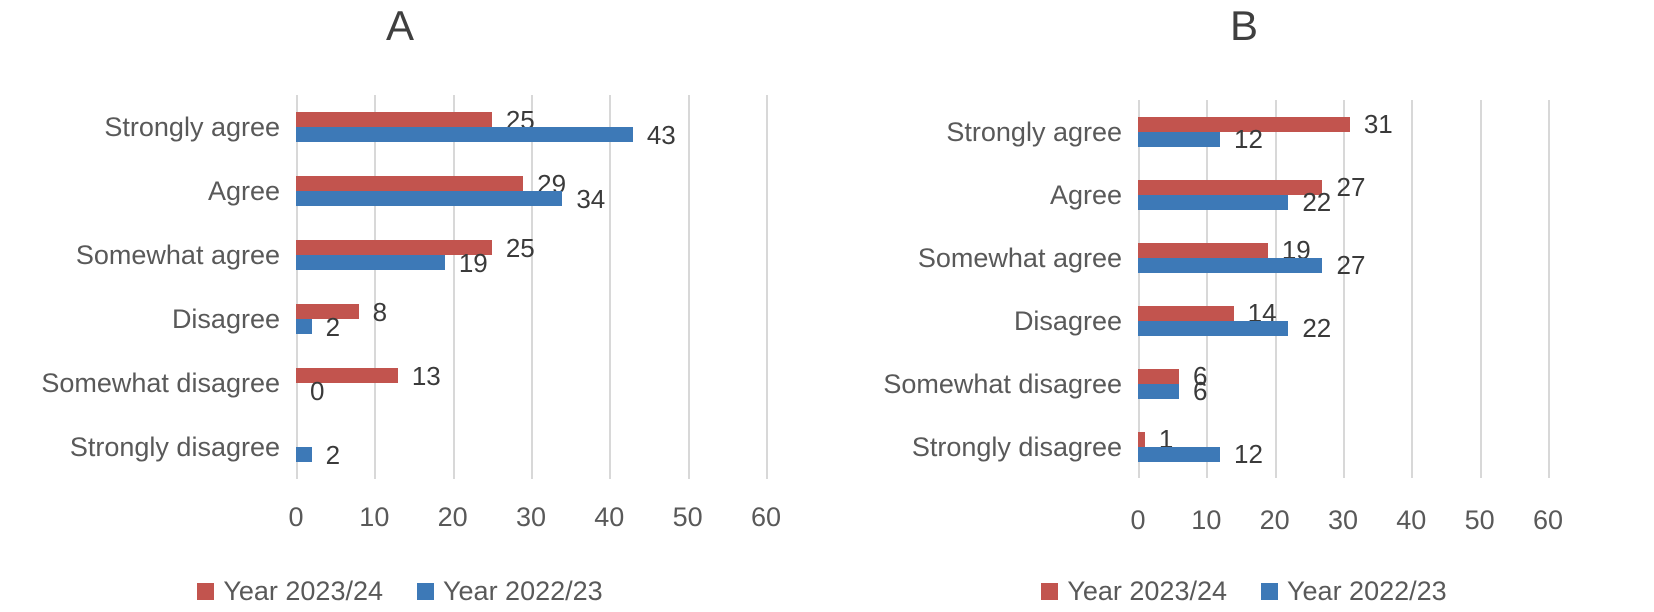  I want to click on chart-b-title: B, so click(1243, 25).